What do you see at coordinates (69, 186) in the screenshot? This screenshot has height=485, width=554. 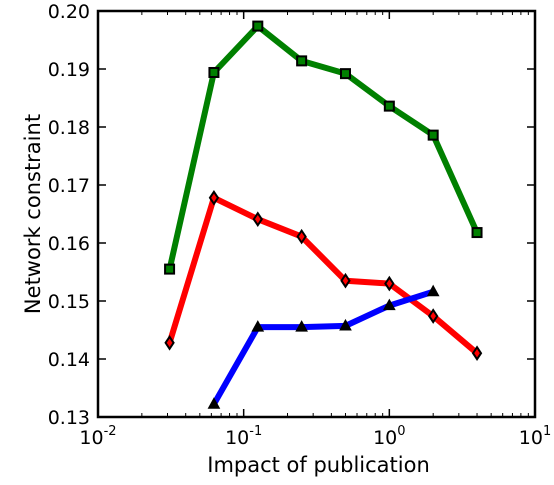 I see `y-tick-label: 0.17` at bounding box center [69, 186].